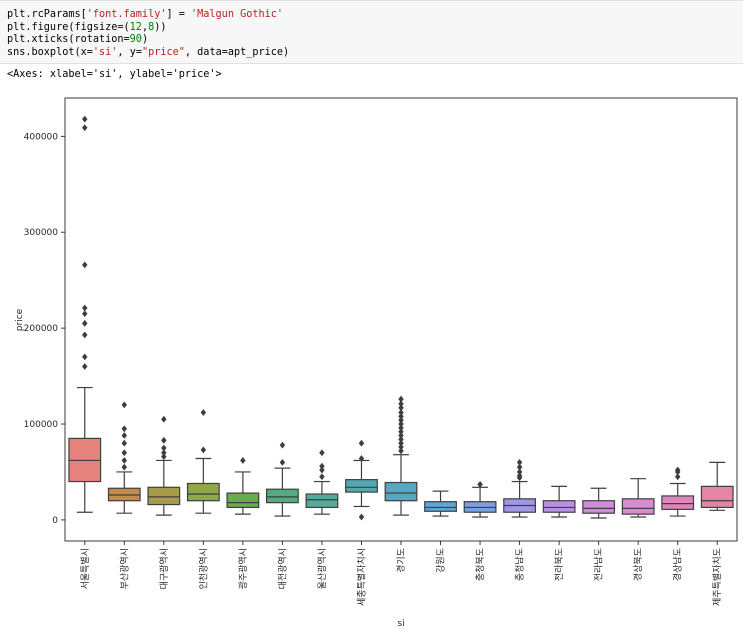  Describe the element at coordinates (638, 564) in the screenshot. I see `x-tick-label: 경상북도` at that location.